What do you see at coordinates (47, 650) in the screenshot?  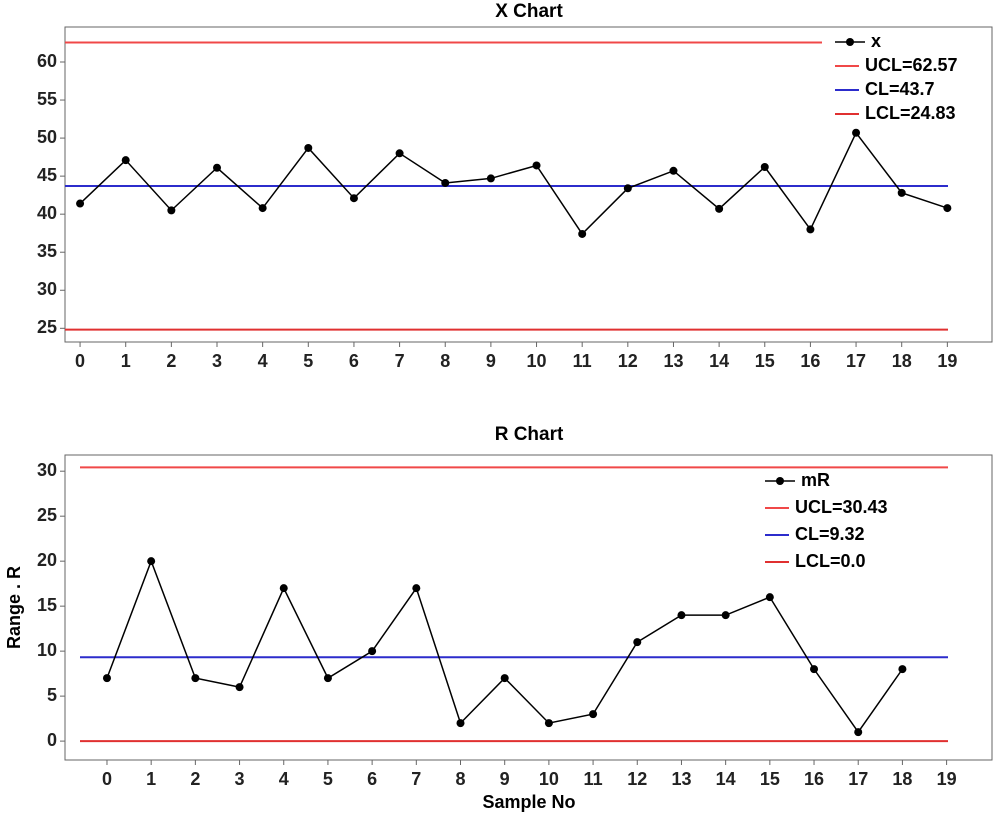 I see `y-tick-label: 10` at bounding box center [47, 650].